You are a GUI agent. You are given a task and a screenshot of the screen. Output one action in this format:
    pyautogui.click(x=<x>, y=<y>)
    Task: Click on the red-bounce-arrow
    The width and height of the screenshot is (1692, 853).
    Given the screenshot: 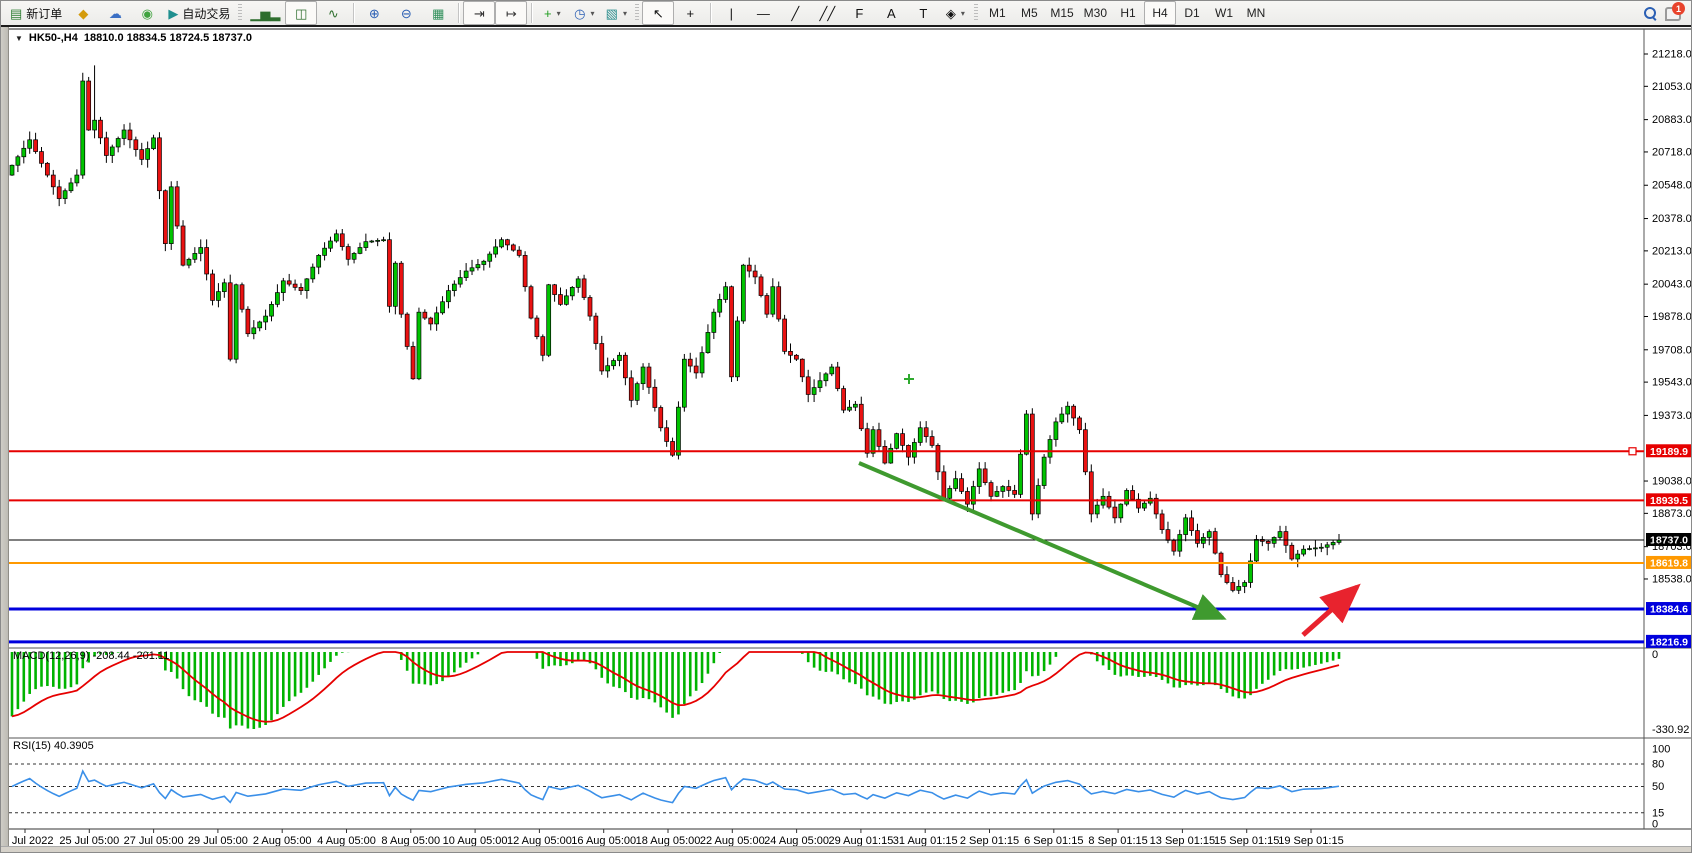 What is the action you would take?
    pyautogui.click(x=1331, y=610)
    